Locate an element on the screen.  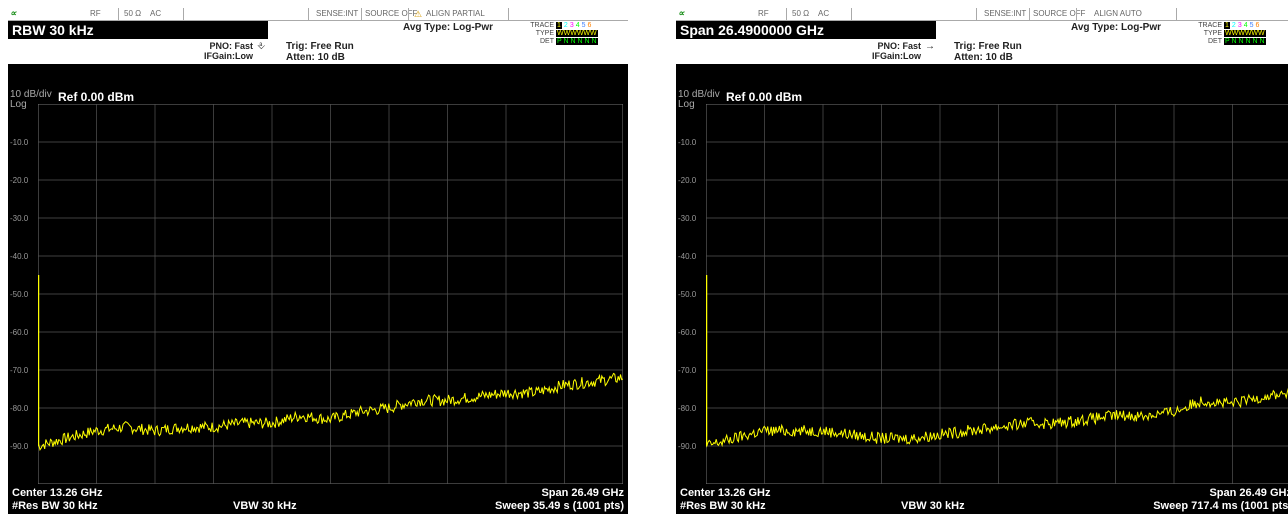
align-label: ALIGN PARTIAL is located at coordinates (455, 13).